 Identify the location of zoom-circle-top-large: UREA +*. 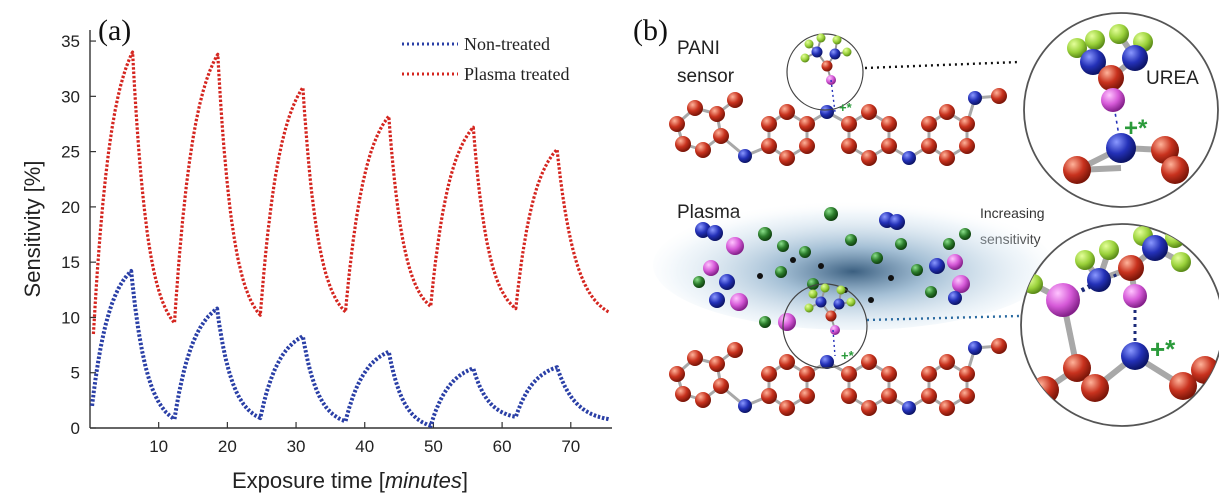
(1121, 110).